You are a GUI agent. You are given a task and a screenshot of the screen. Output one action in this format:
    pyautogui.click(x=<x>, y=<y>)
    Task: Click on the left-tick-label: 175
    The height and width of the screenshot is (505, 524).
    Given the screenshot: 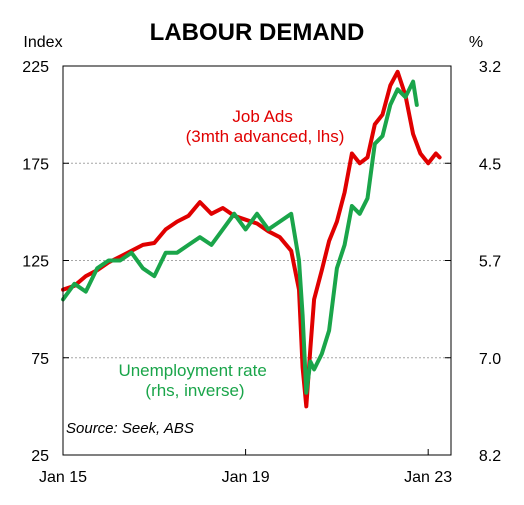 What is the action you would take?
    pyautogui.click(x=35, y=164)
    